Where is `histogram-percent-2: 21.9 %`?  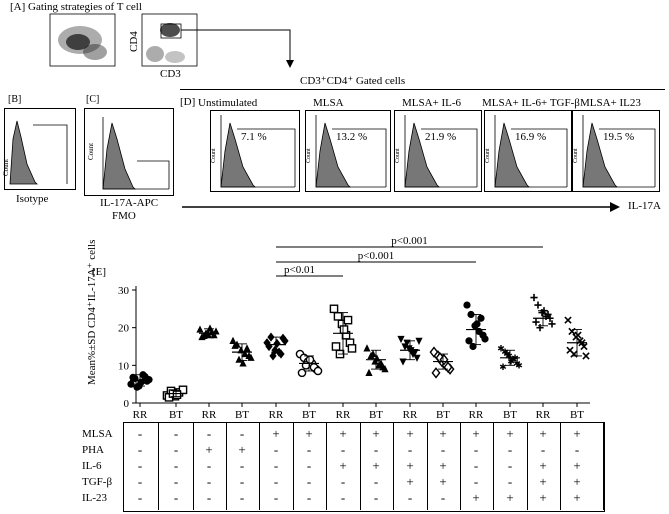 histogram-percent-2: 21.9 % is located at coordinates (441, 137).